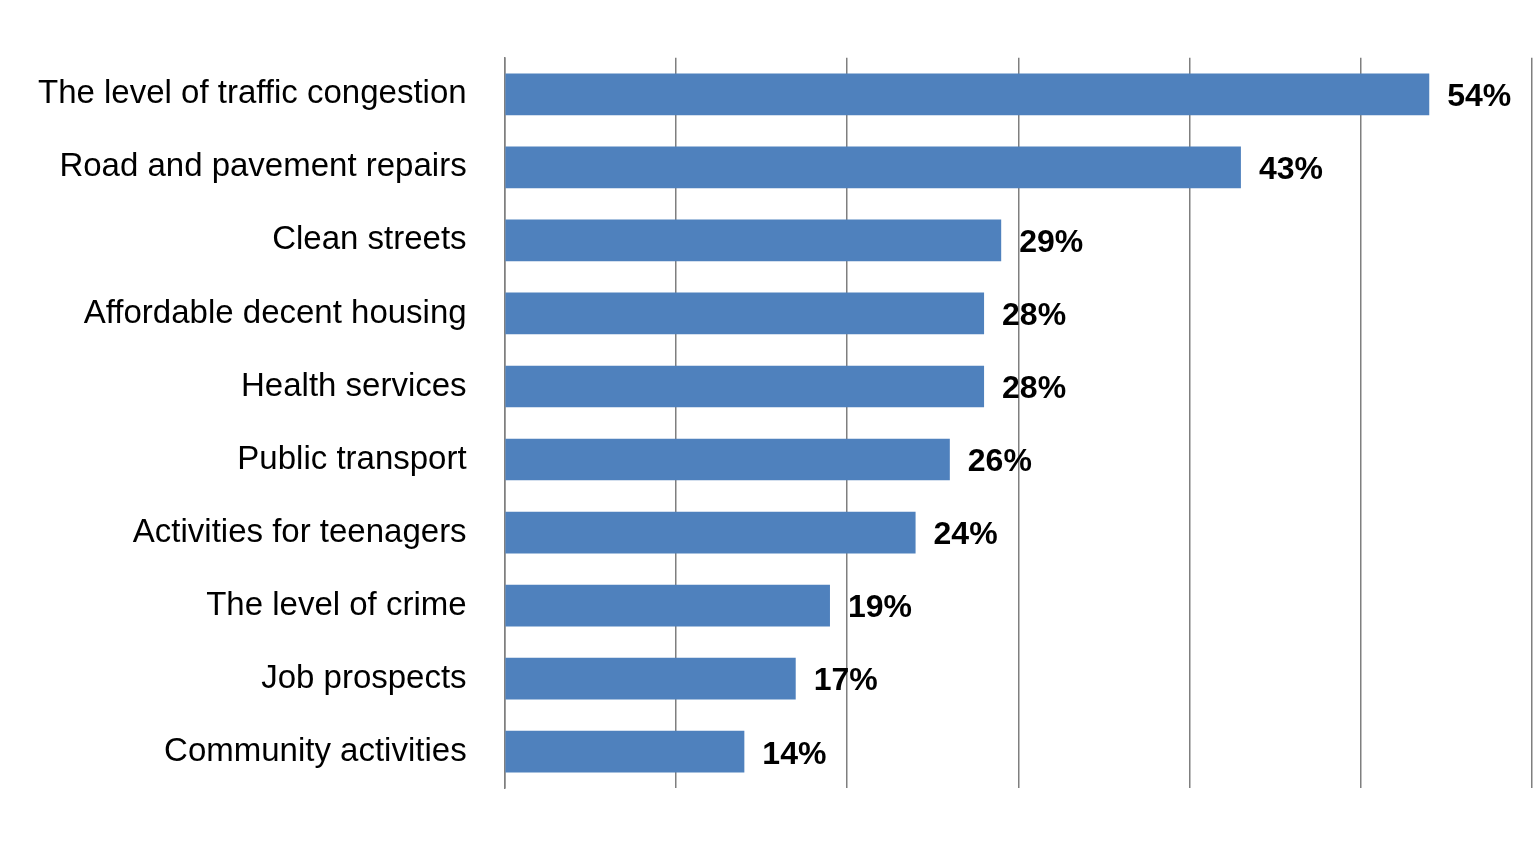 This screenshot has height=846, width=1537. I want to click on data-label: 14%, so click(794, 752).